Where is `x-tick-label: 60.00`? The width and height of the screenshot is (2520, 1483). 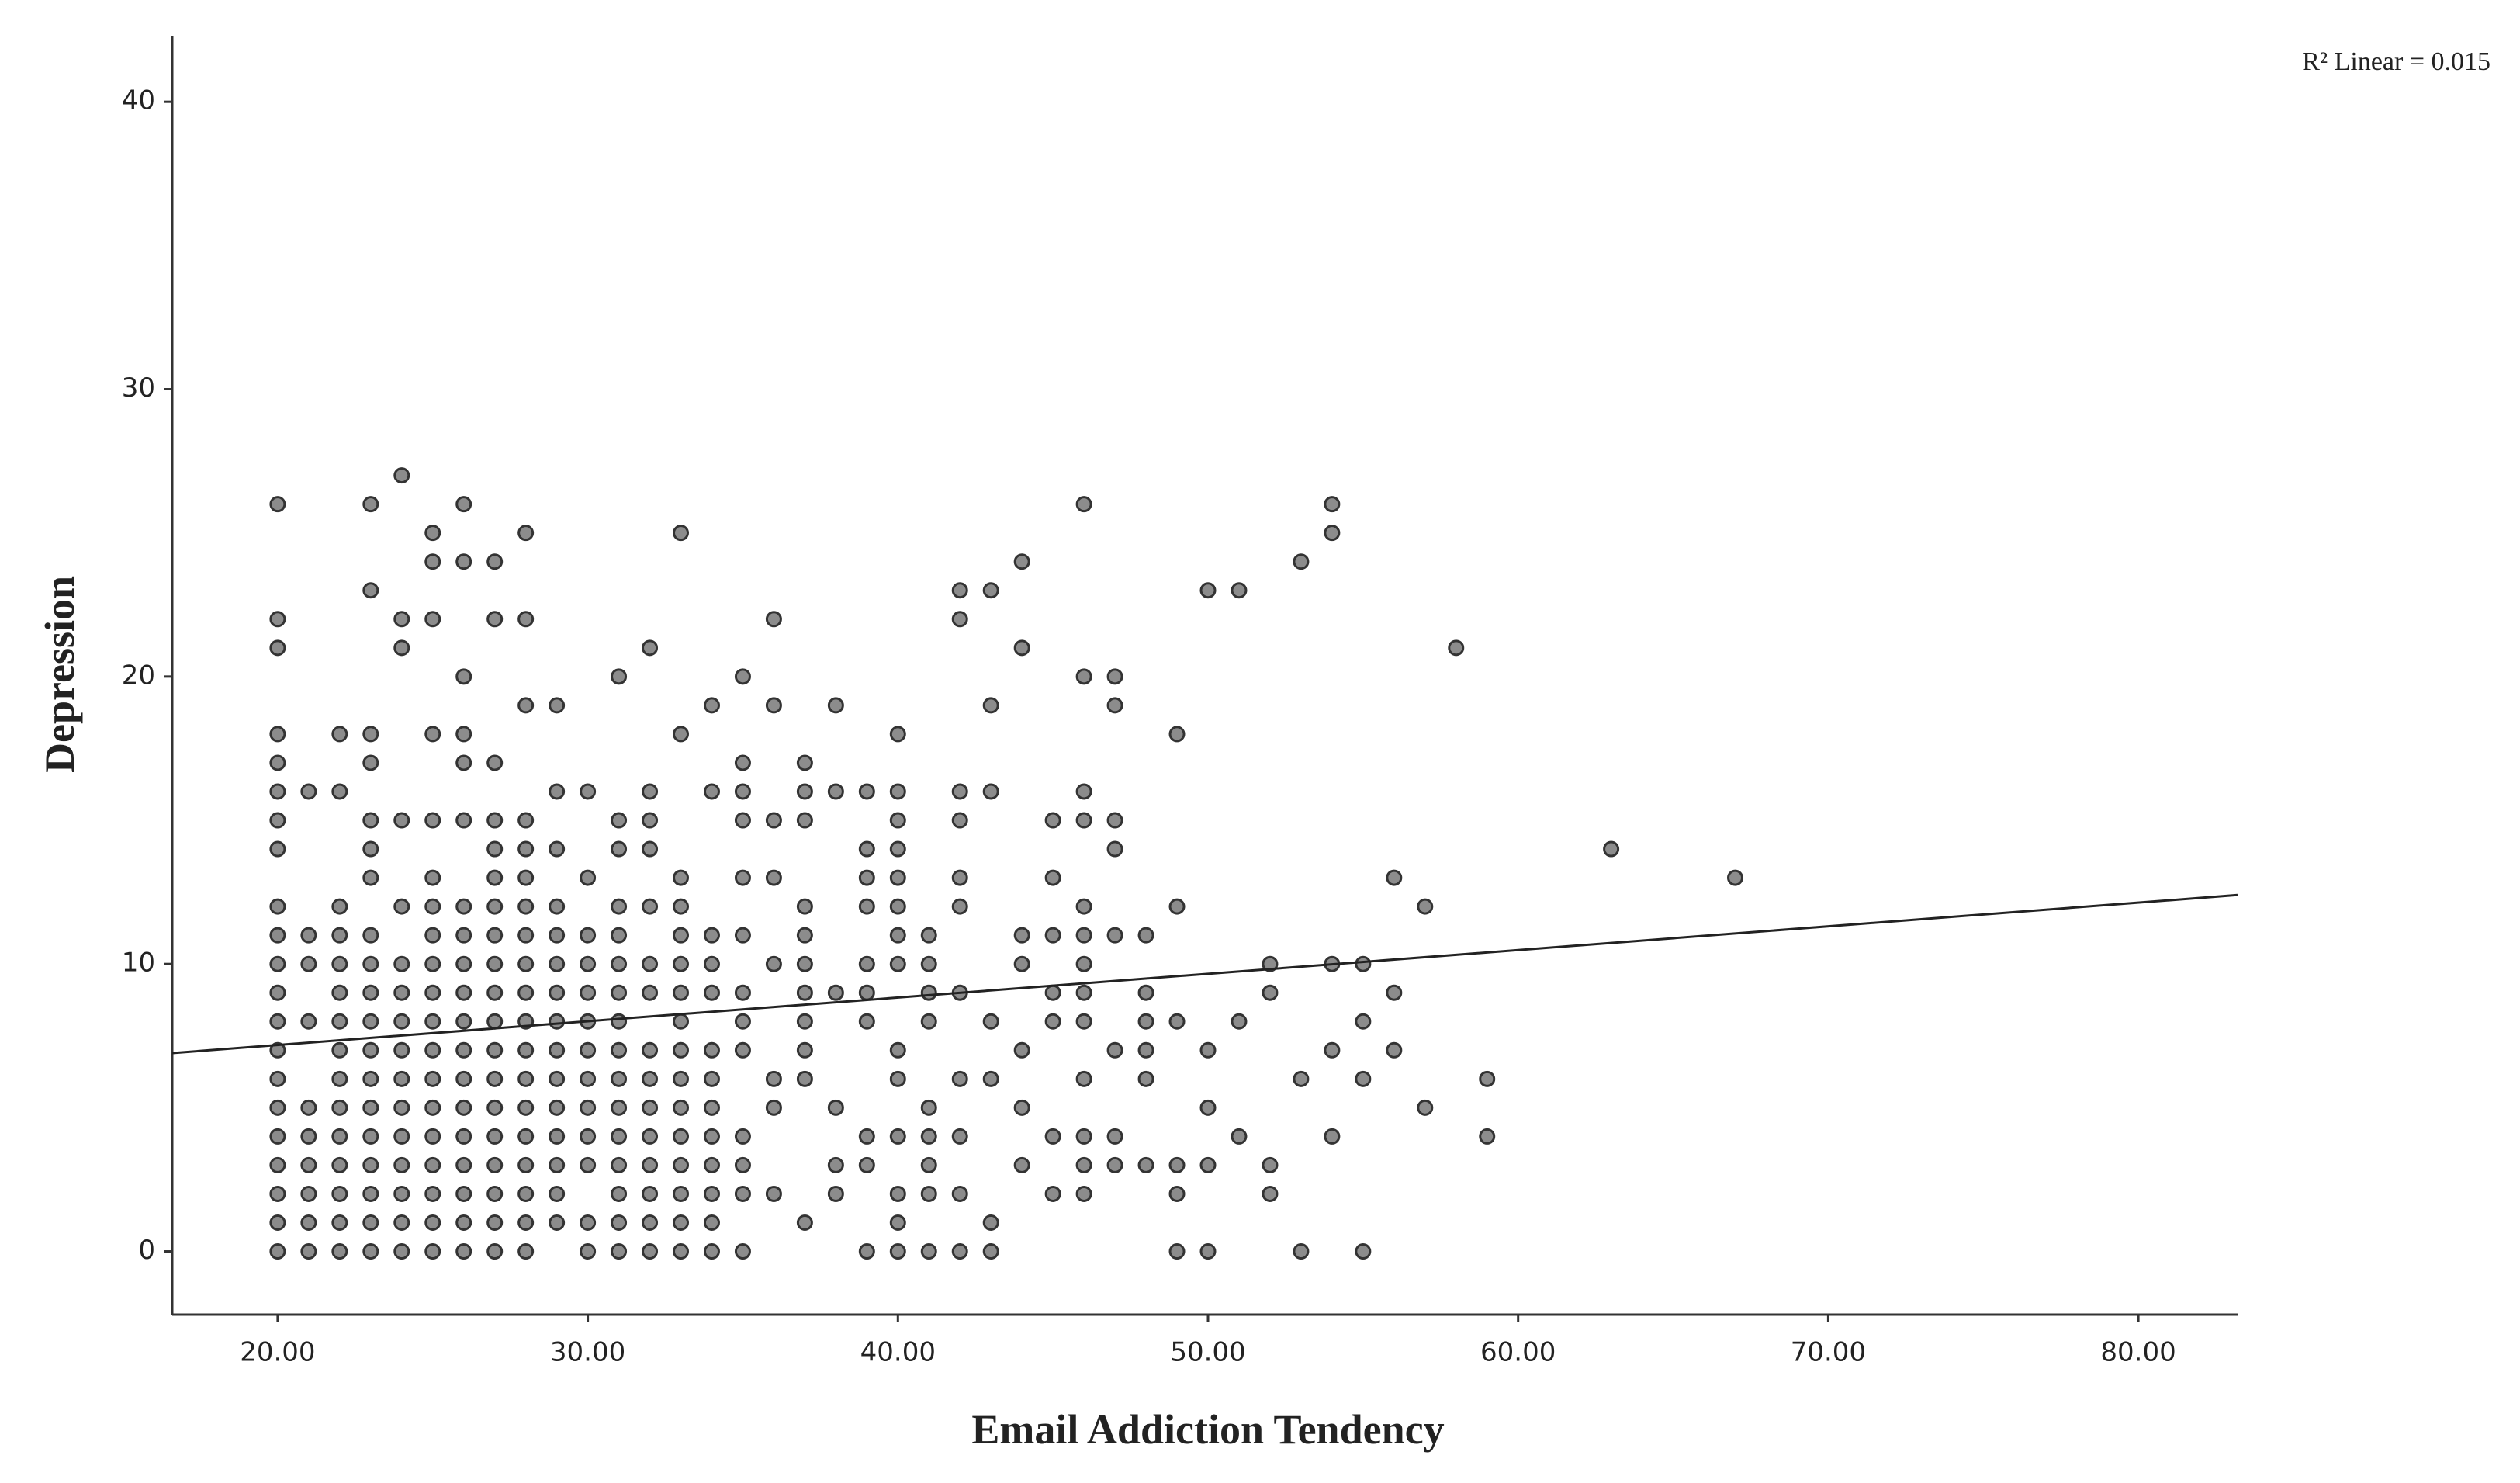 x-tick-label: 60.00 is located at coordinates (1518, 1353).